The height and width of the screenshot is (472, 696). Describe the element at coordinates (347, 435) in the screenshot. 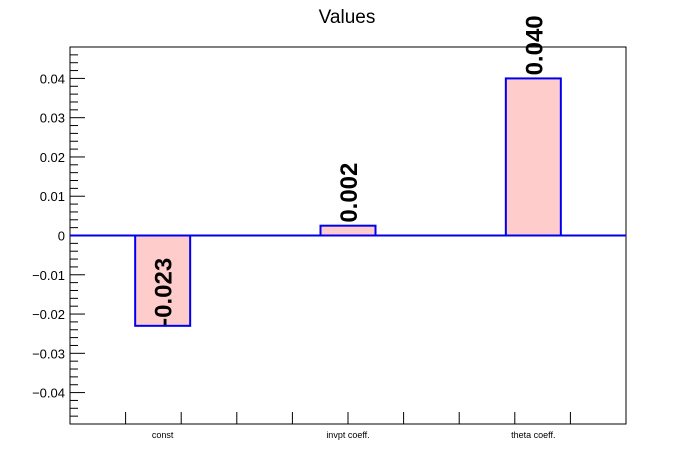

I see `x-tick-label: invpt coeff.` at that location.